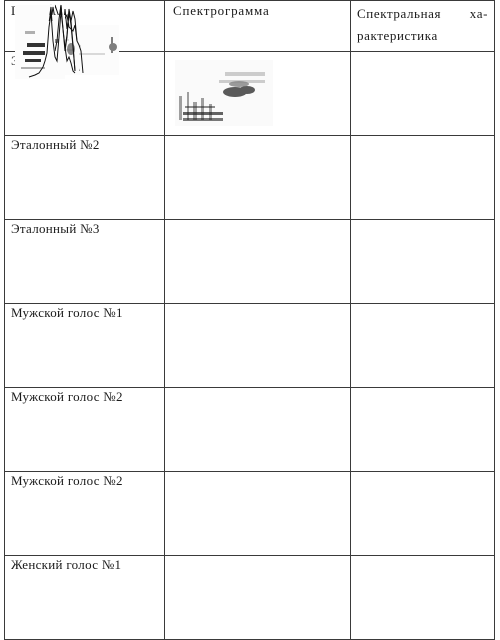 This screenshot has width=500, height=640. What do you see at coordinates (84, 261) in the screenshot?
I see `voice-name: Эталонный №3` at bounding box center [84, 261].